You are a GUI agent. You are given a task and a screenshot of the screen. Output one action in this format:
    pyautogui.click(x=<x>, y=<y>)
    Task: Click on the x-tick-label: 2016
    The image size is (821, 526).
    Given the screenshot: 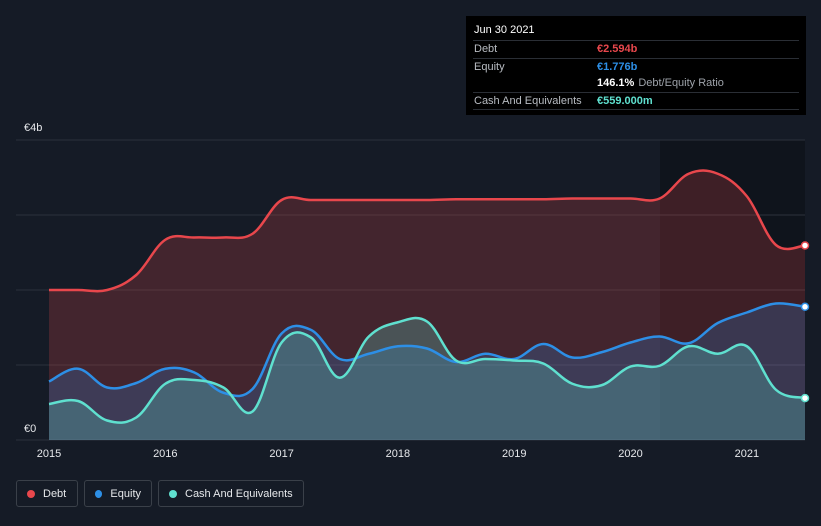 What is the action you would take?
    pyautogui.click(x=165, y=454)
    